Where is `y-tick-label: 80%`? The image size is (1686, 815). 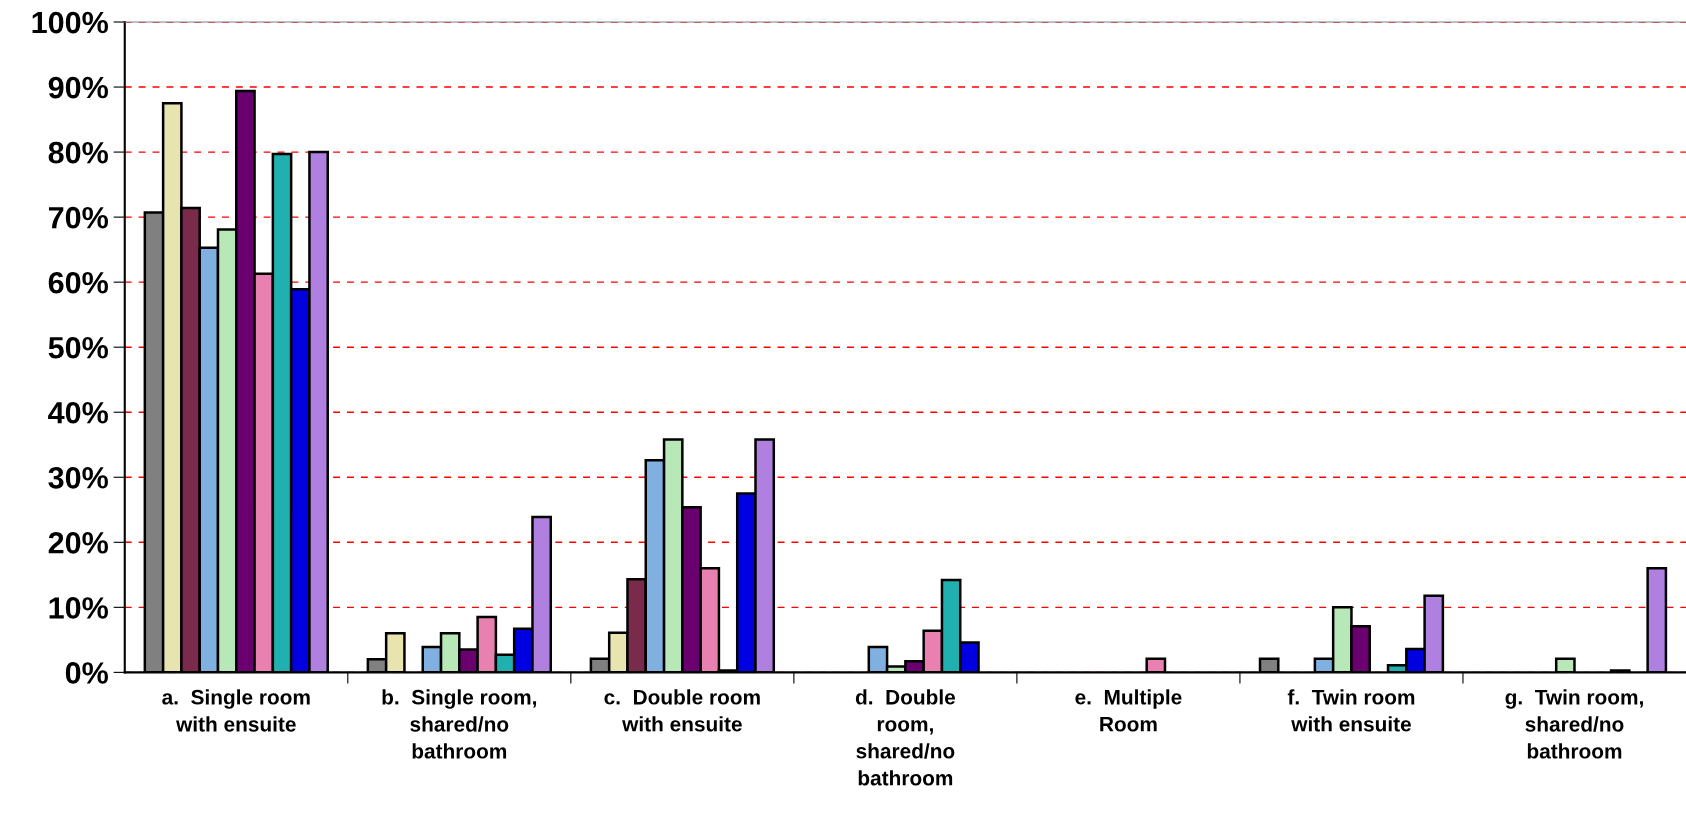 y-tick-label: 80% is located at coordinates (78, 152).